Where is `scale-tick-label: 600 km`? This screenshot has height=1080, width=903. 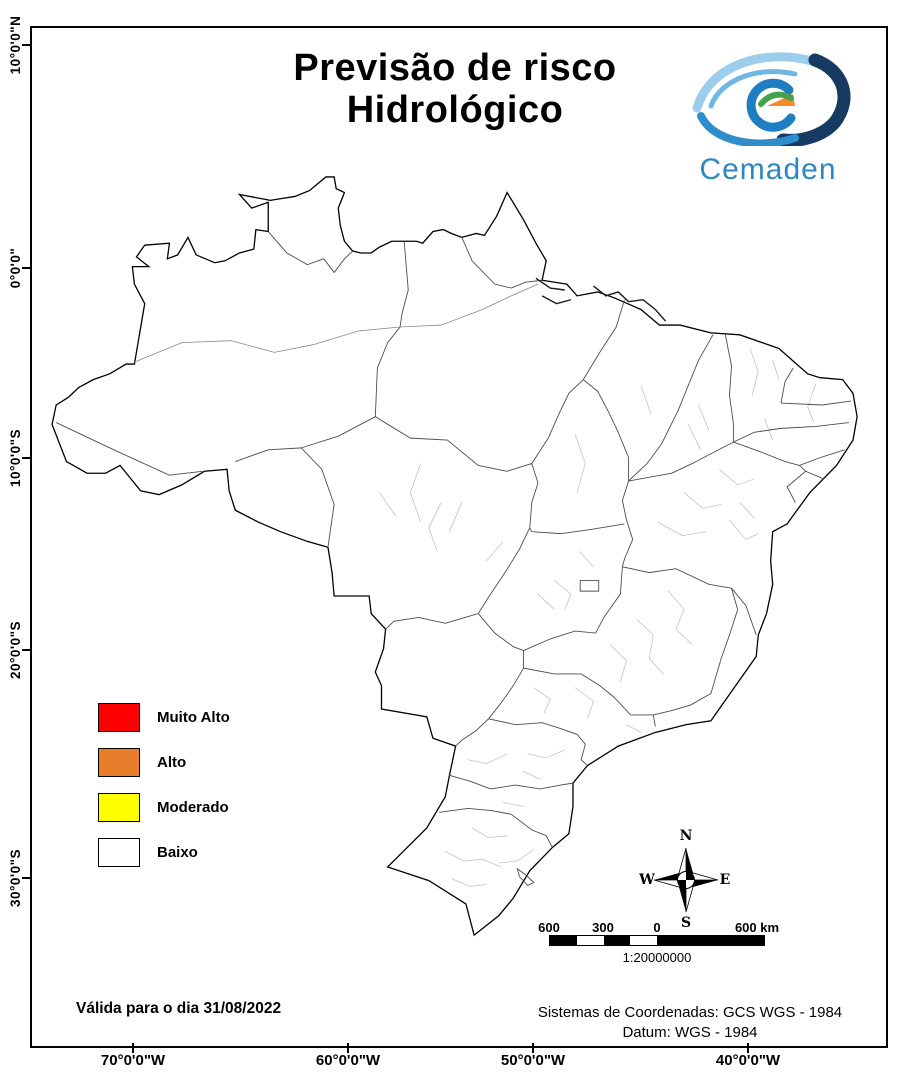 scale-tick-label: 600 km is located at coordinates (757, 927).